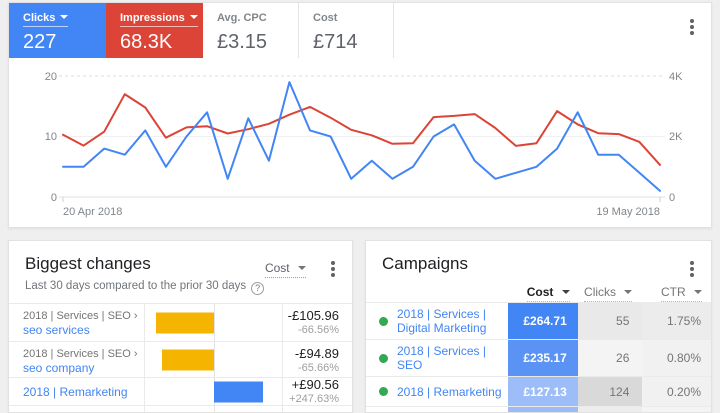 The image size is (720, 413). Describe the element at coordinates (285, 269) in the screenshot. I see `metric-selector-dropdown: Cost` at that location.